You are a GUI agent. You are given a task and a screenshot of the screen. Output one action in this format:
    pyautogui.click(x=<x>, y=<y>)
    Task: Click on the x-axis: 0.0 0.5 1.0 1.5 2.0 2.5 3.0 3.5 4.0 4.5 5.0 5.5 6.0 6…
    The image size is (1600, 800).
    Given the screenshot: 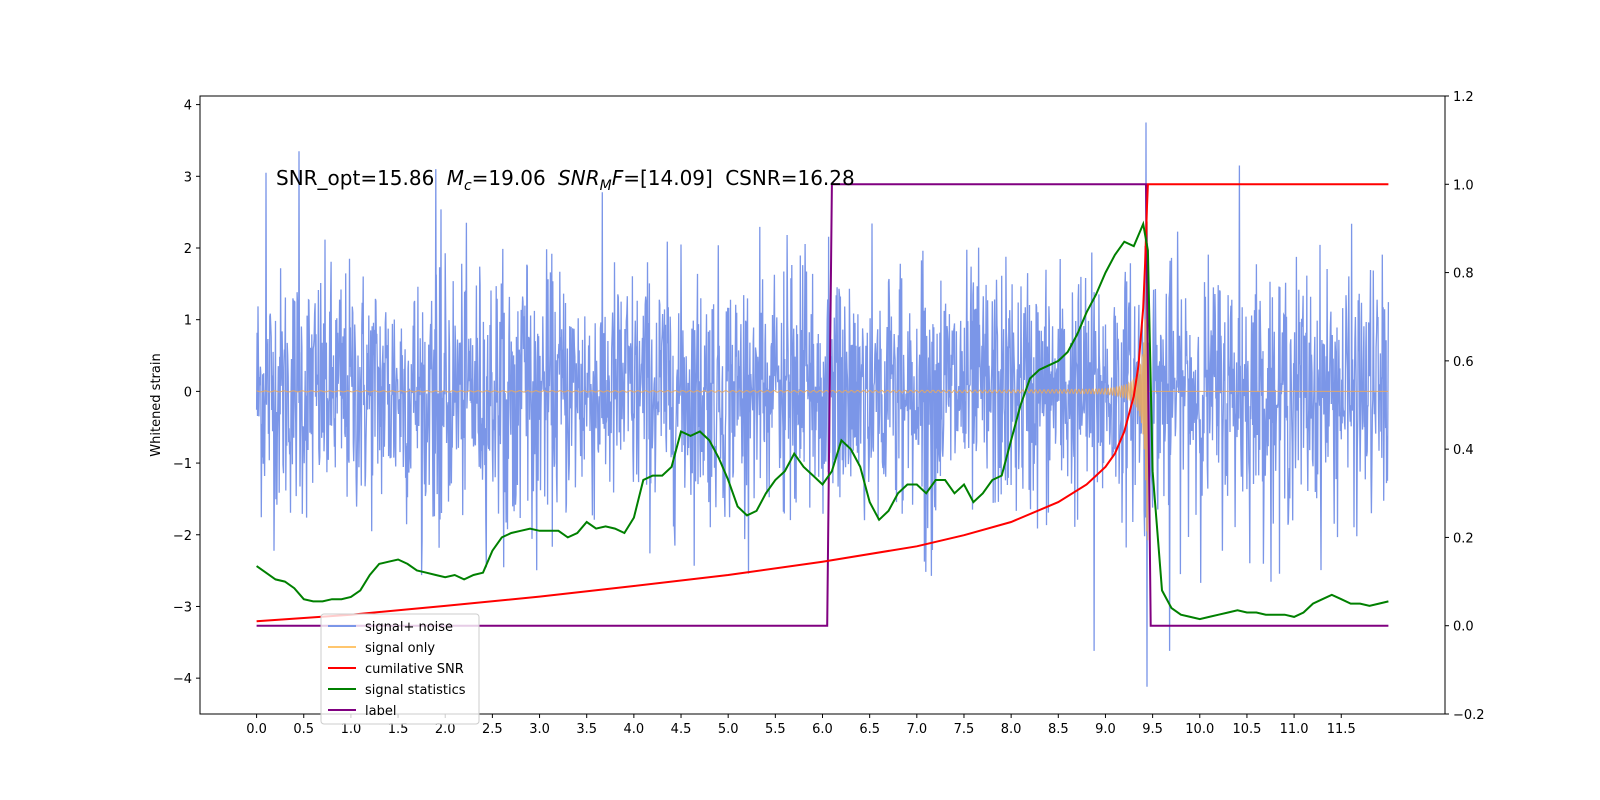 What is the action you would take?
    pyautogui.click(x=801, y=725)
    